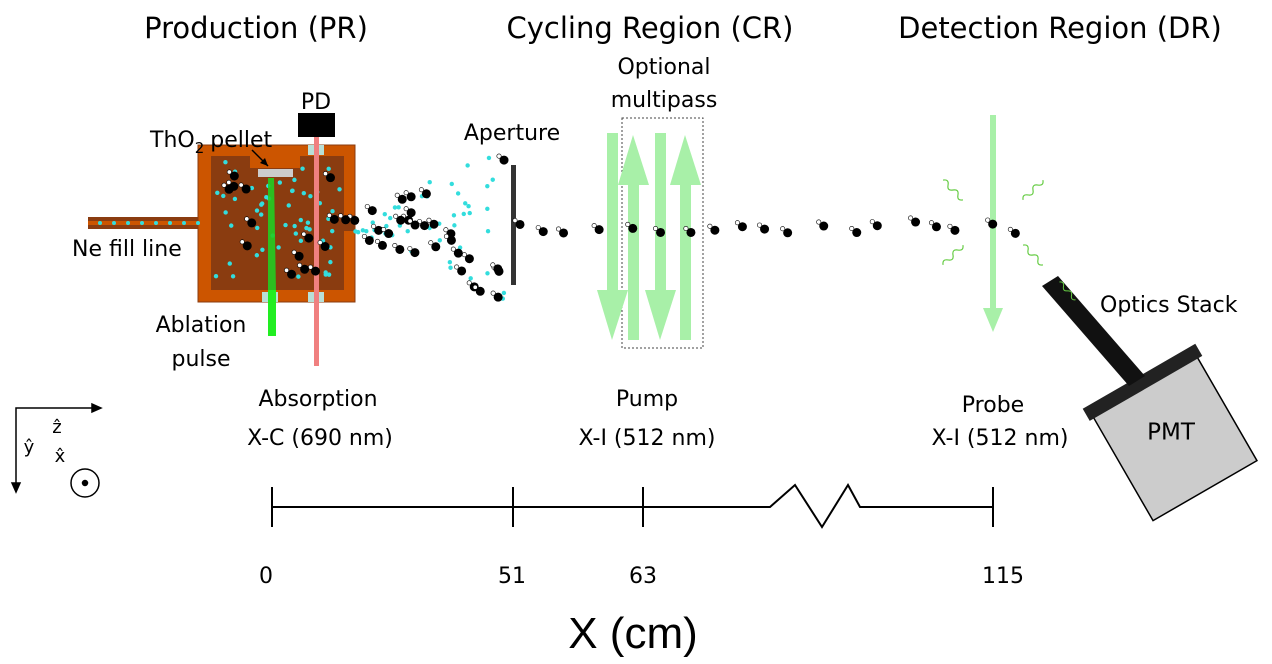  Describe the element at coordinates (1169, 305) in the screenshot. I see `optics-label: Optics Stack` at that location.